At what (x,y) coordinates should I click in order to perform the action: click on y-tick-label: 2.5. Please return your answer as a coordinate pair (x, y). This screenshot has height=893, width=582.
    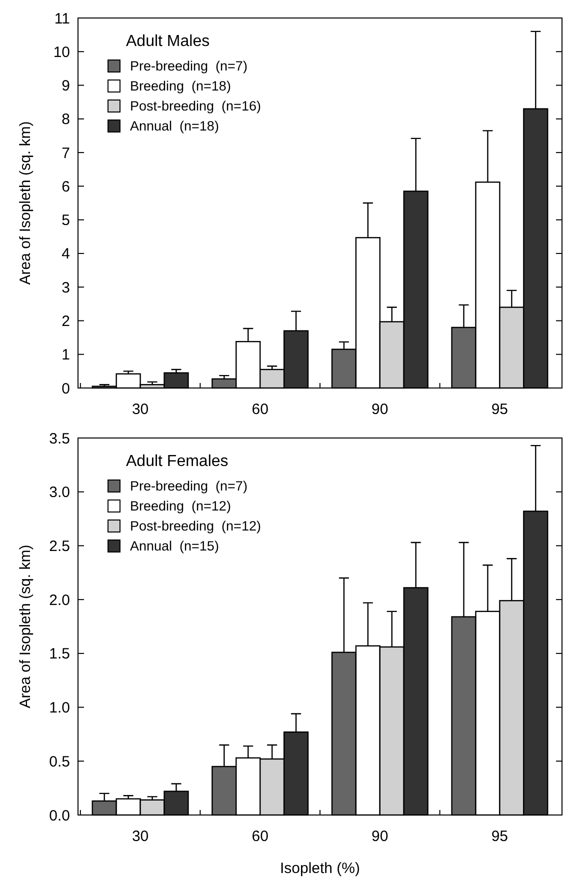
    Looking at the image, I should click on (59, 546).